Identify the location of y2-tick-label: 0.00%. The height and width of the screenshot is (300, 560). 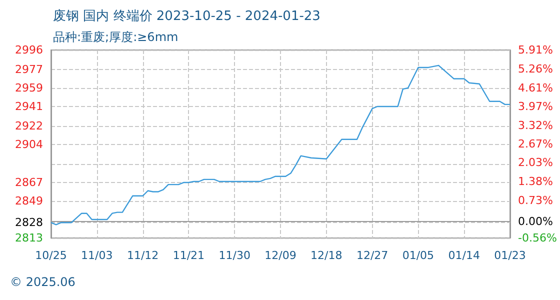
(535, 221).